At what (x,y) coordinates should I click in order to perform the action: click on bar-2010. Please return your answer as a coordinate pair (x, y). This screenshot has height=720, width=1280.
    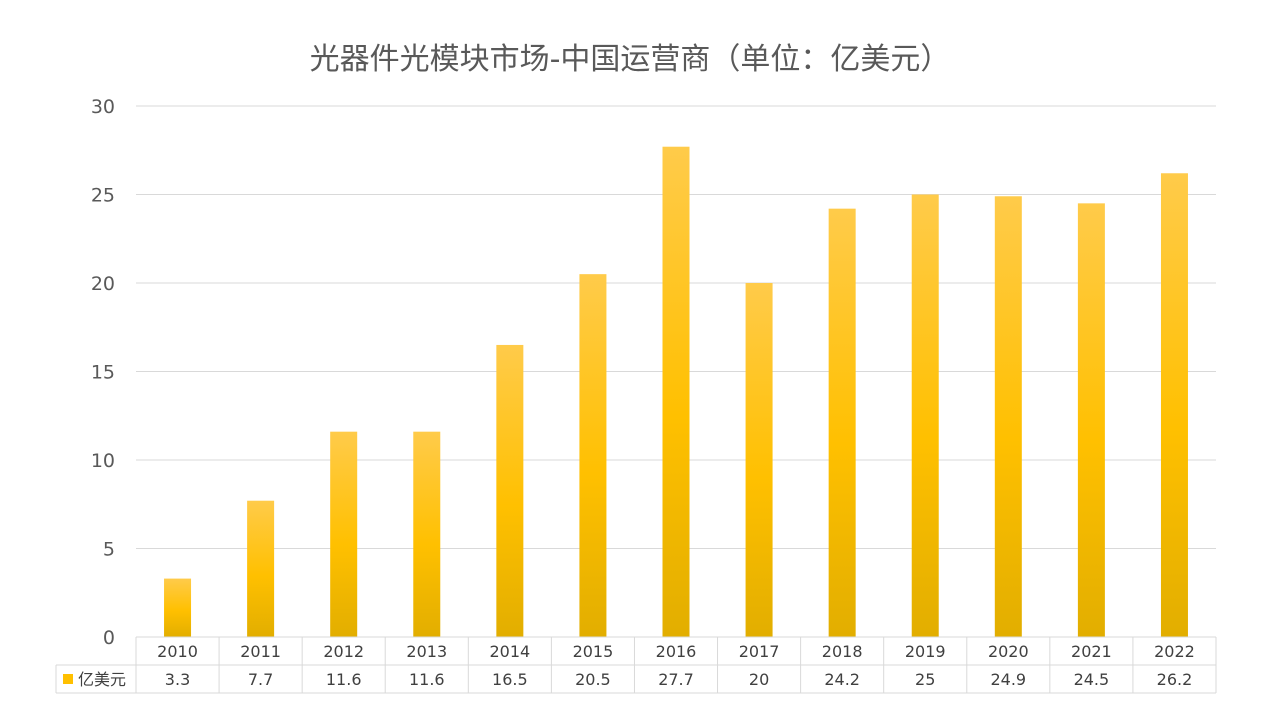
    Looking at the image, I should click on (178, 607).